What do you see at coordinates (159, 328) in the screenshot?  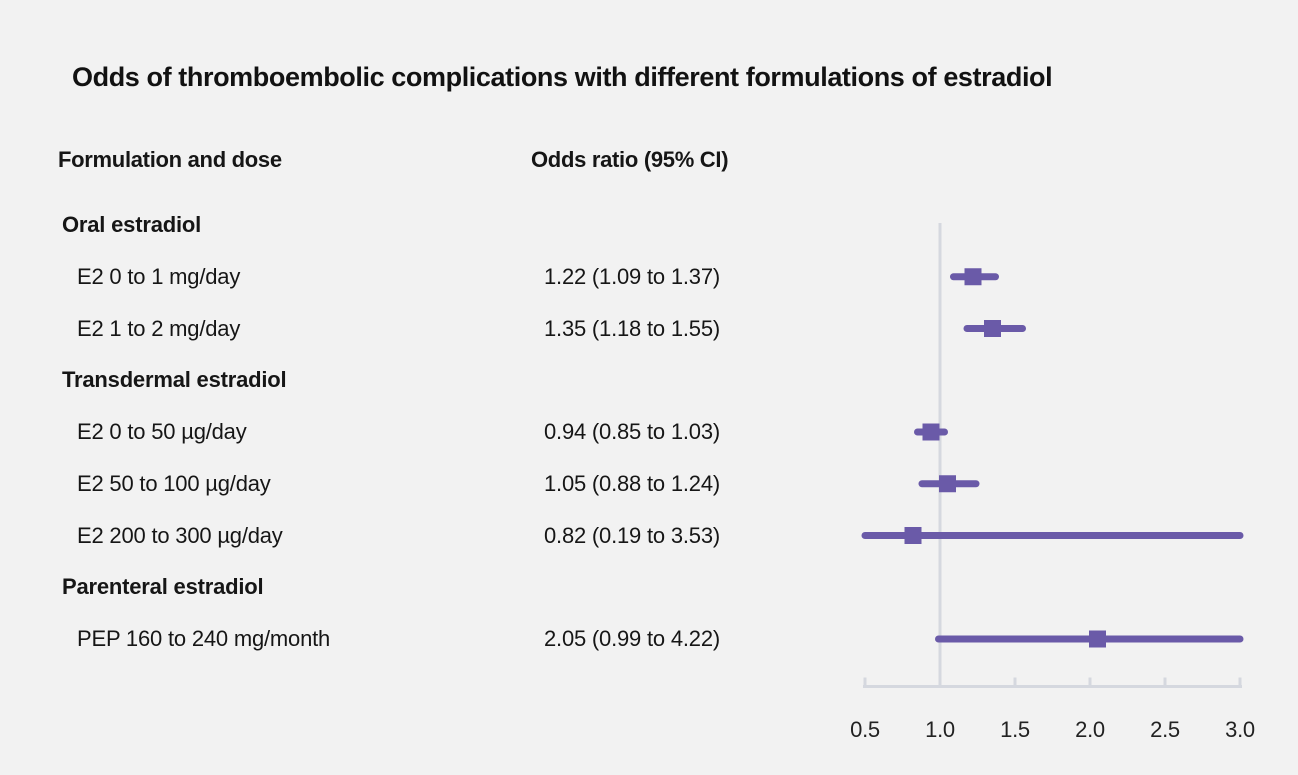 I see `row-label: E2 1 to 2 mg/day` at bounding box center [159, 328].